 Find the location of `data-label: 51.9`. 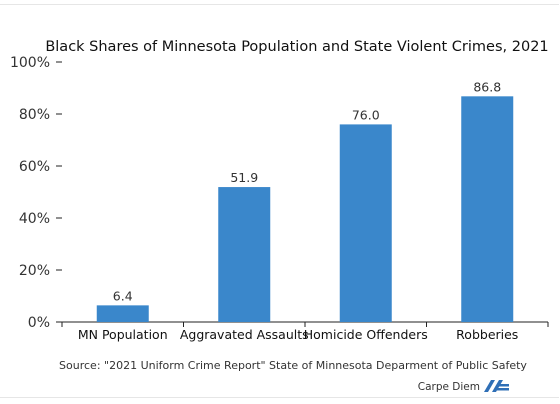

data-label: 51.9 is located at coordinates (244, 177).